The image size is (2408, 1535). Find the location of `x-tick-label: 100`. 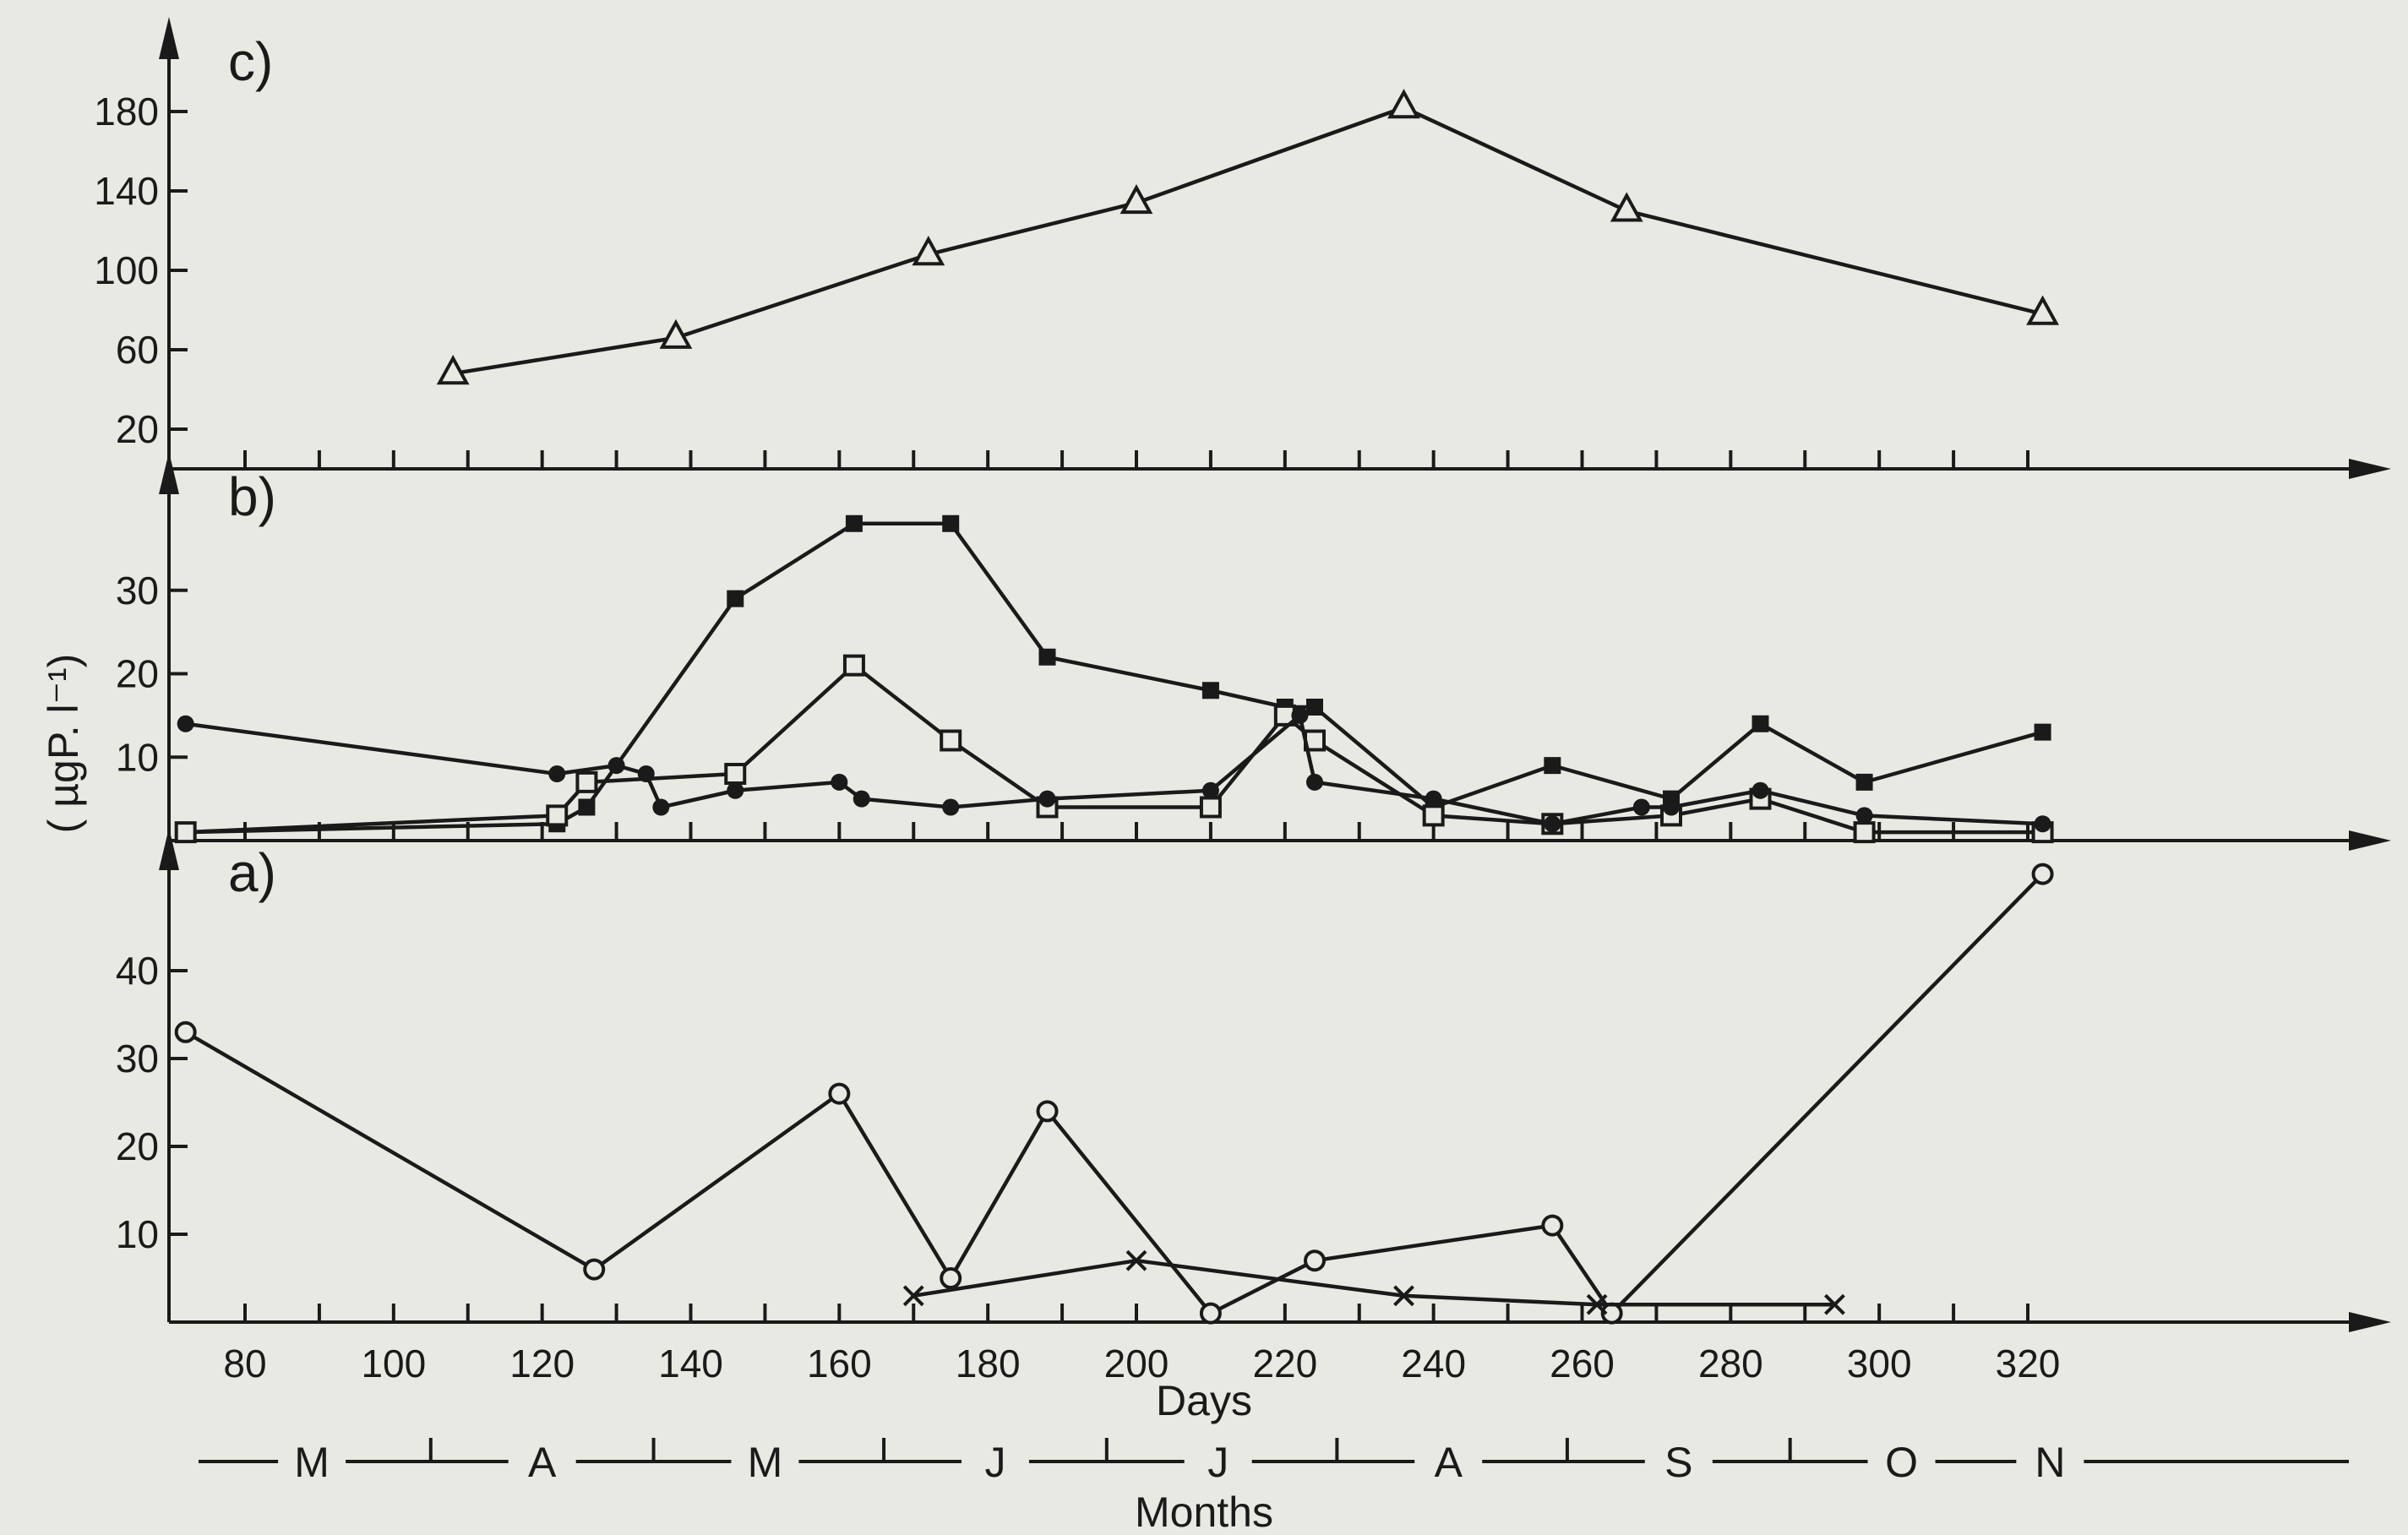

x-tick-label: 100 is located at coordinates (393, 1363).